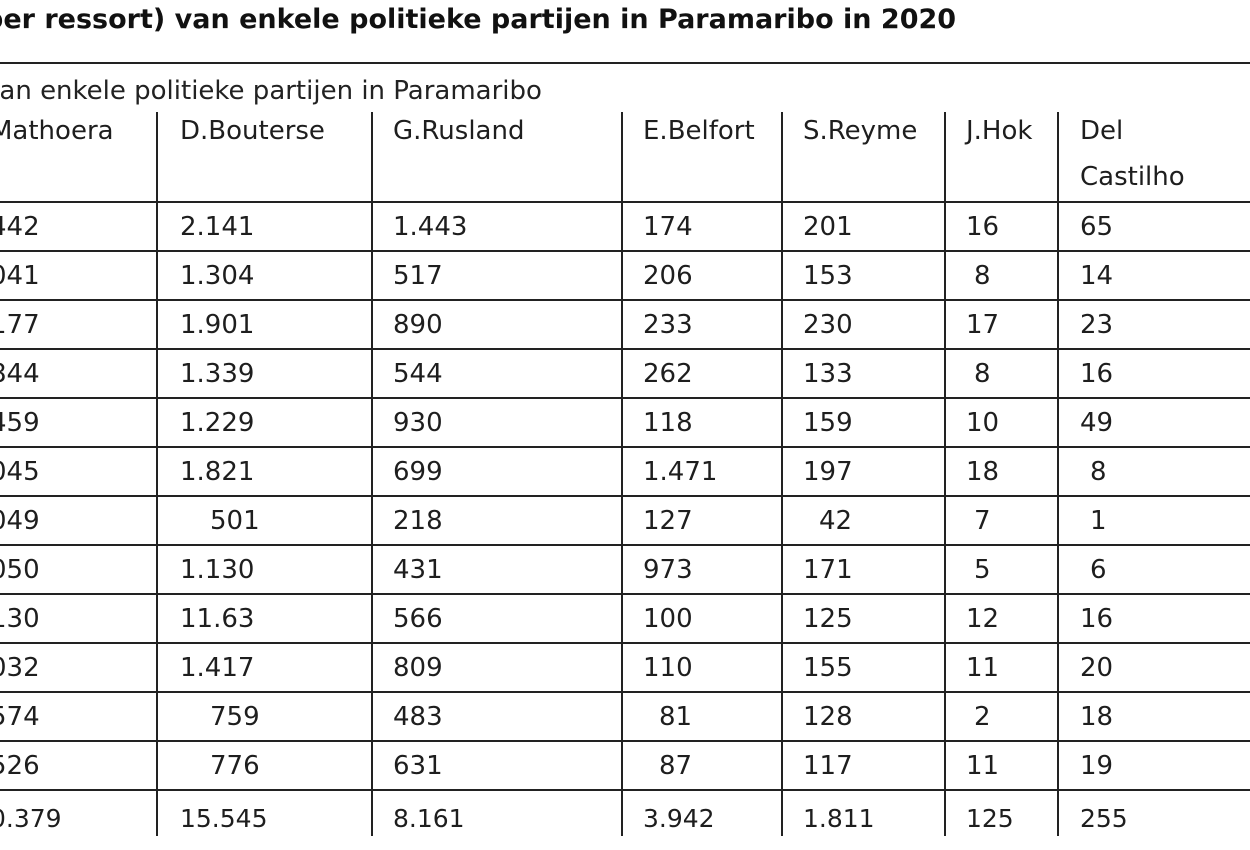  What do you see at coordinates (982, 521) in the screenshot?
I see `table-cell: 7` at bounding box center [982, 521].